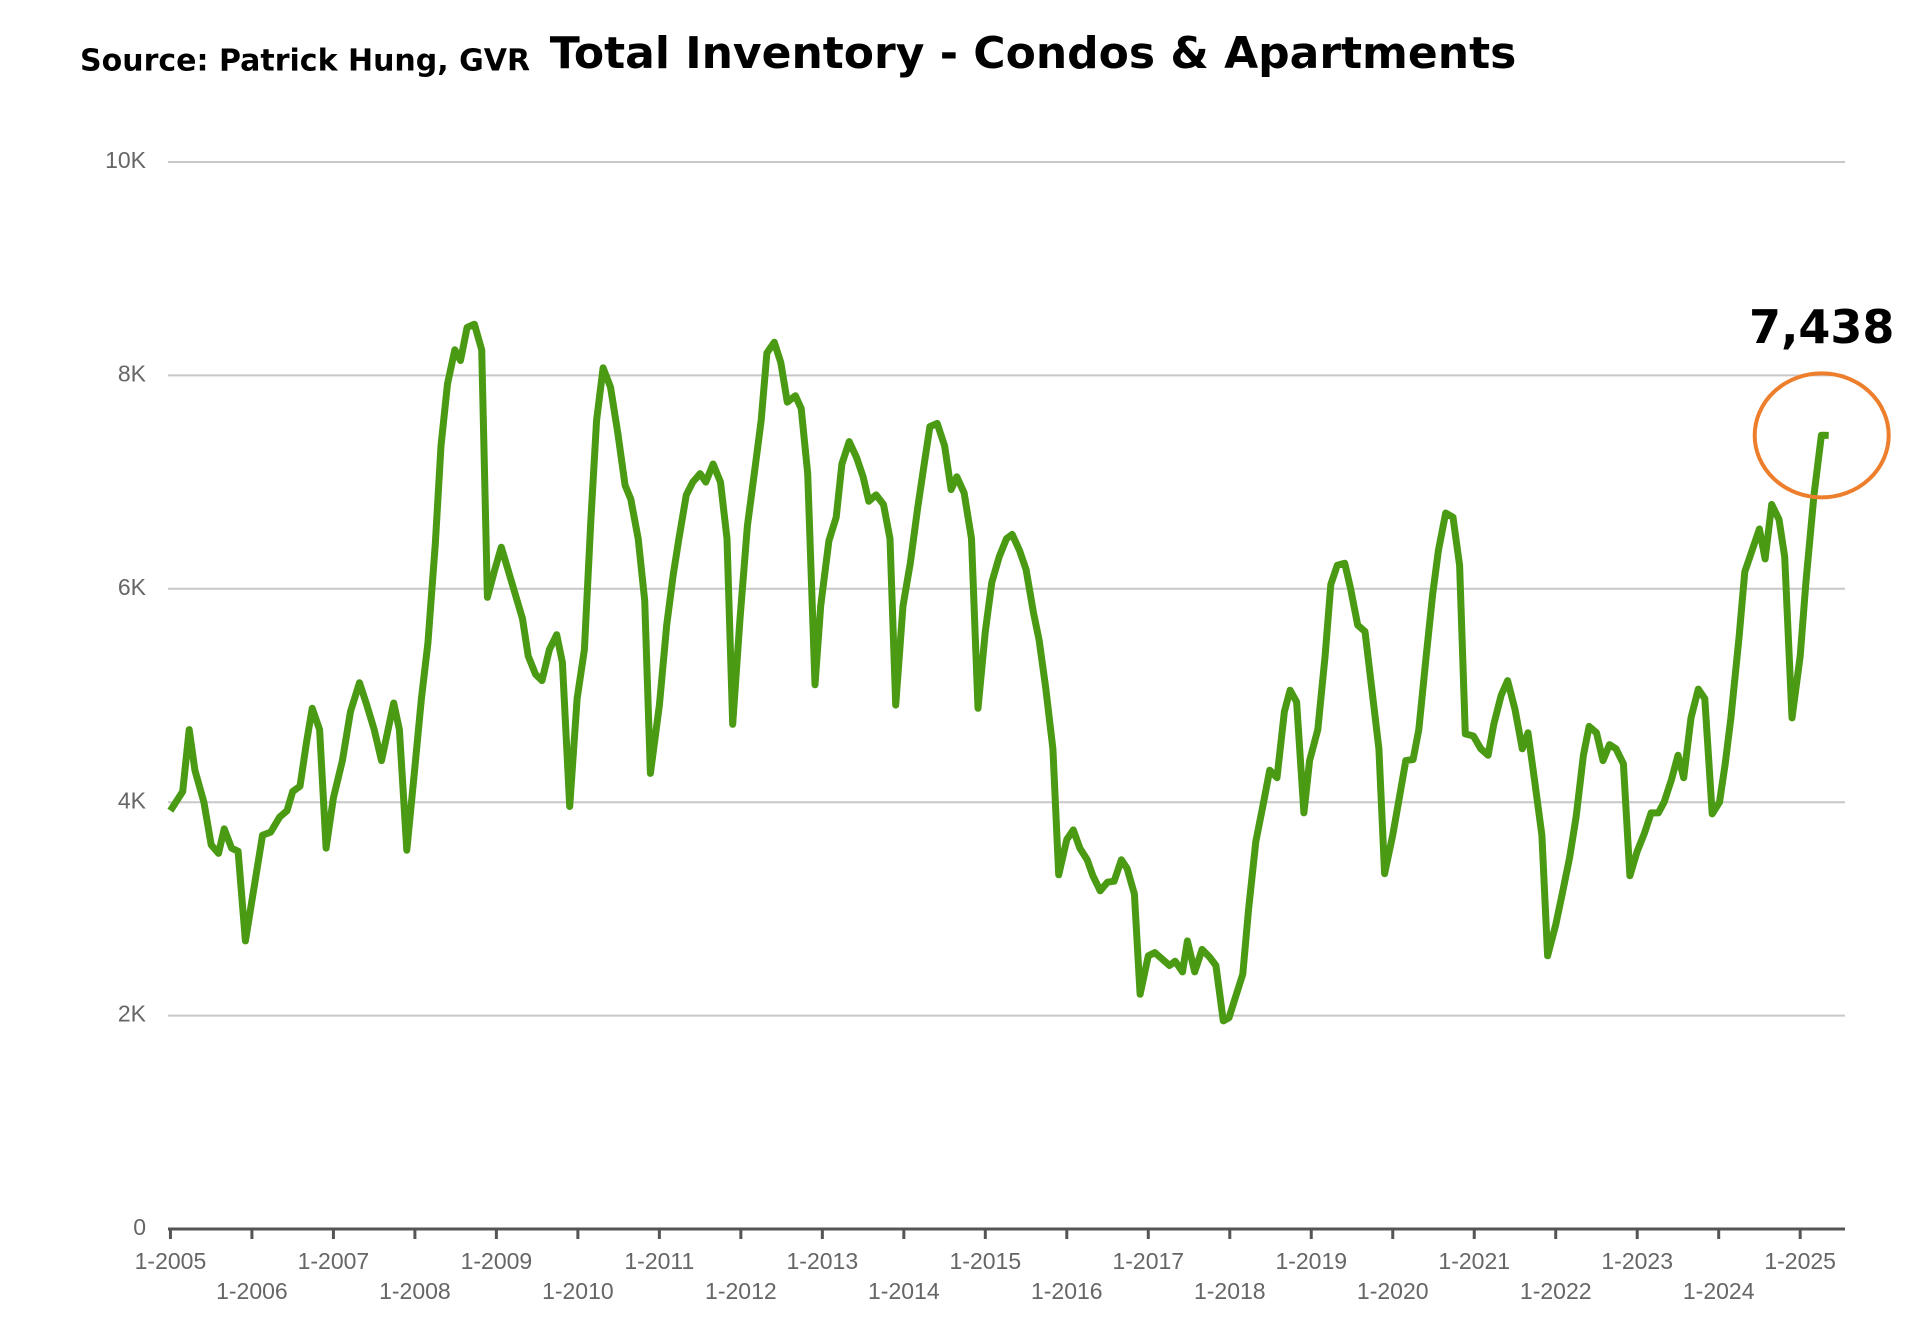 The height and width of the screenshot is (1317, 1918). What do you see at coordinates (132, 373) in the screenshot?
I see `y-tick-label: 8K` at bounding box center [132, 373].